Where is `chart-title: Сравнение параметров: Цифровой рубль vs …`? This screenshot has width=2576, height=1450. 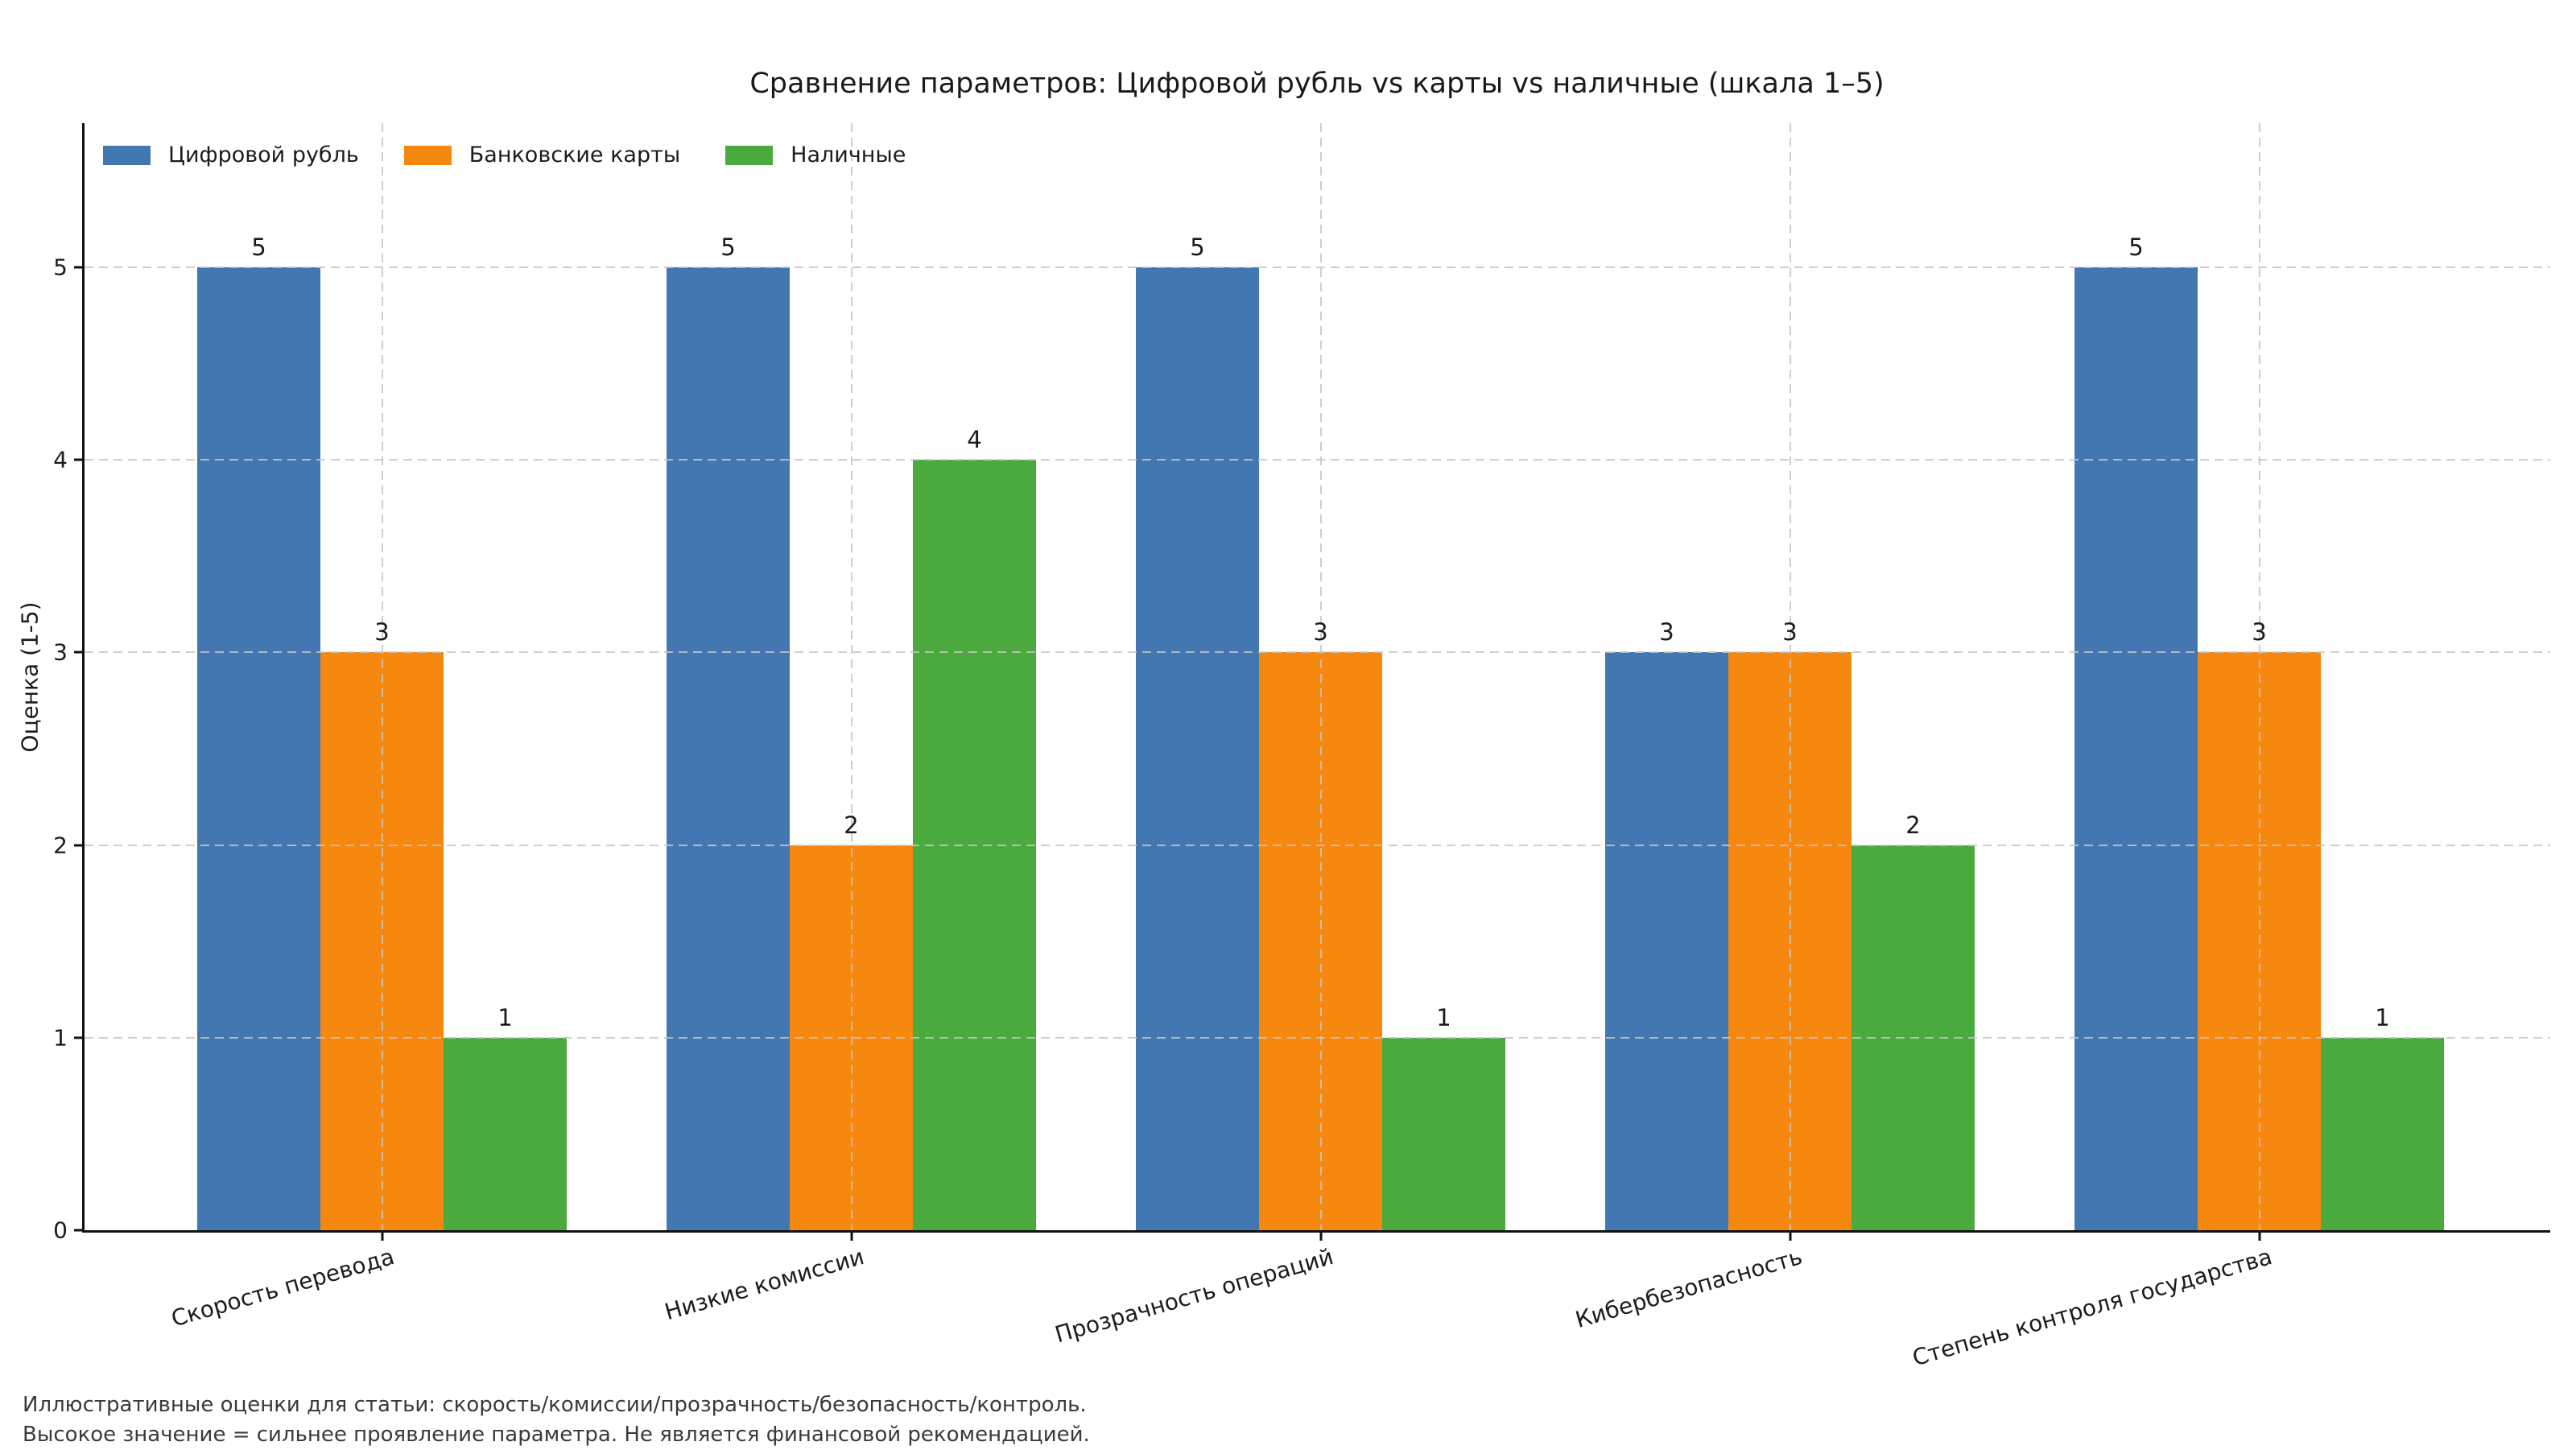
chart-title: Сравнение параметров: Цифровой рубль vs … is located at coordinates (1317, 84).